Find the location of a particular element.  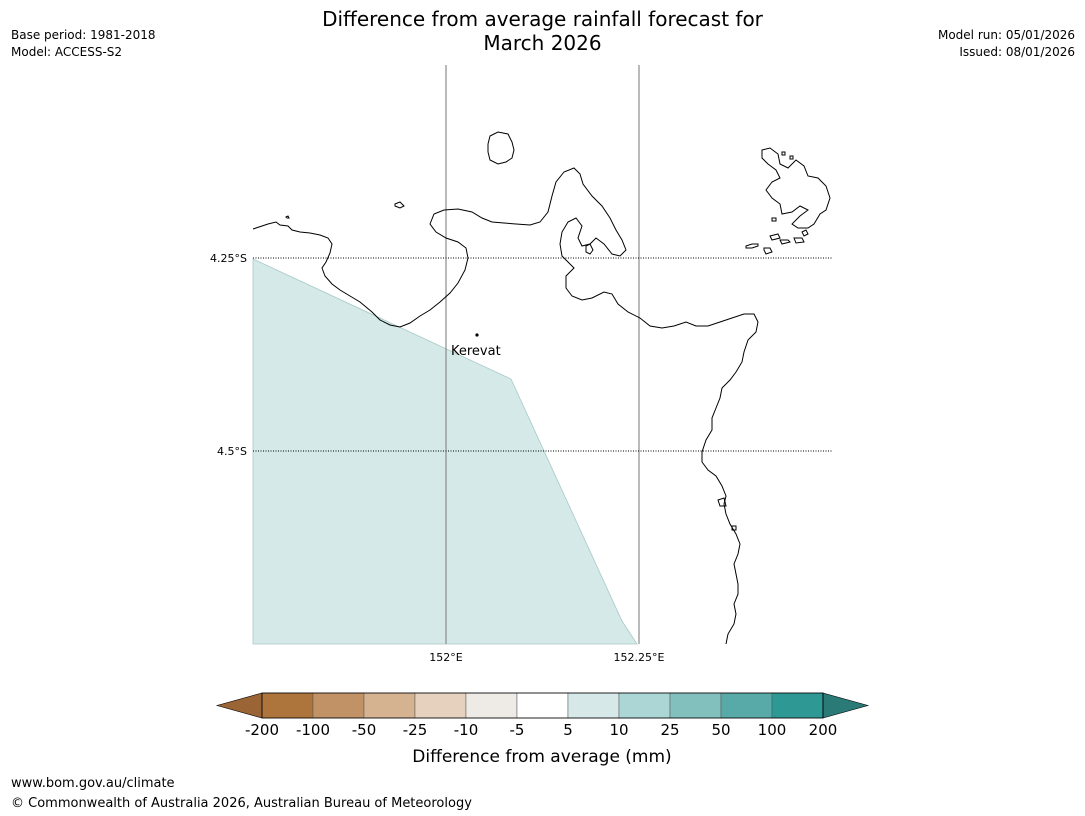

colorbar-tick-label: -50 is located at coordinates (364, 730).